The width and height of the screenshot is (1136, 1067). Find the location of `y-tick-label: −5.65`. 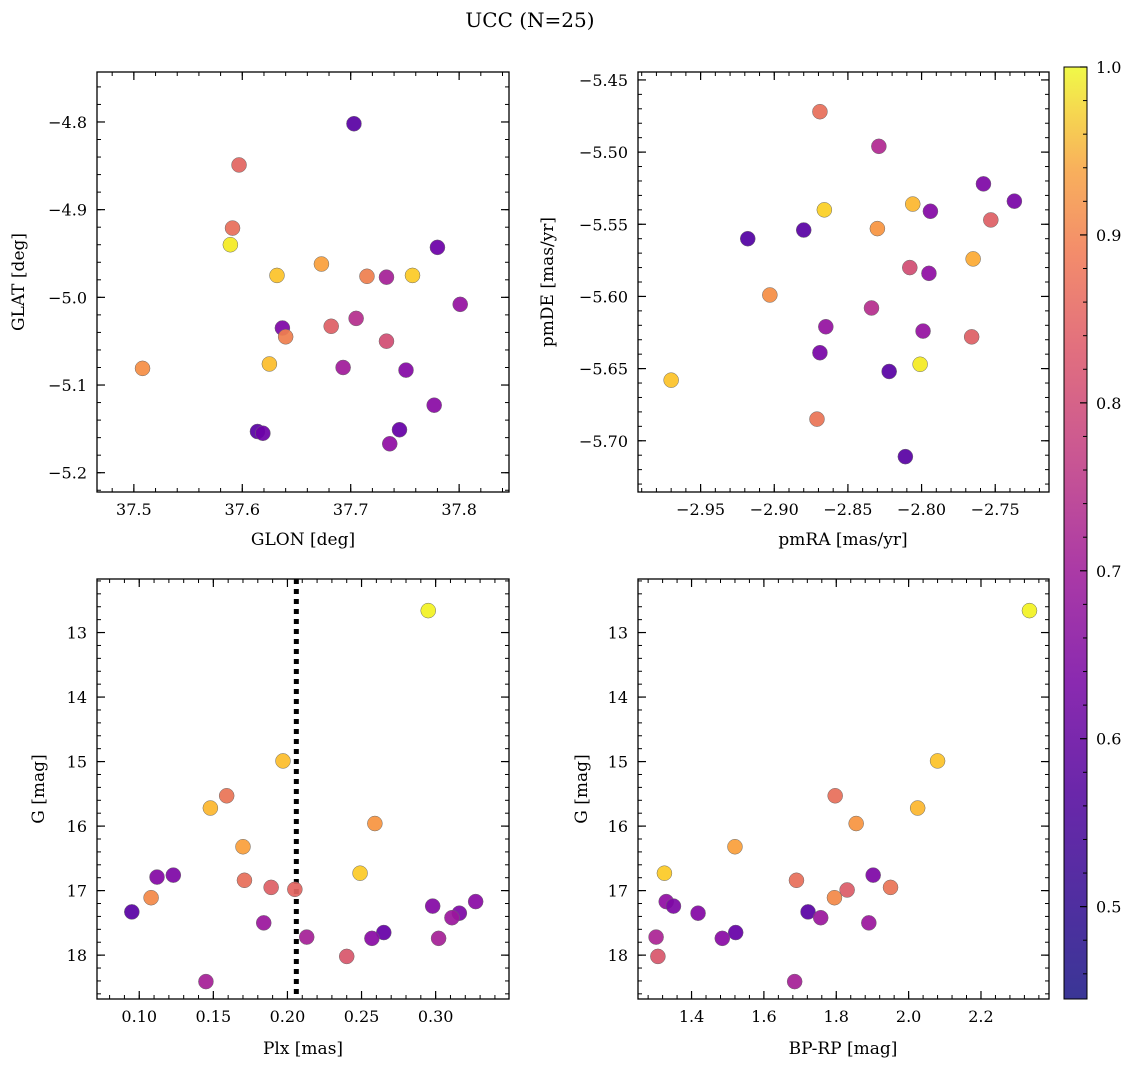

y-tick-label: −5.65 is located at coordinates (603, 369).